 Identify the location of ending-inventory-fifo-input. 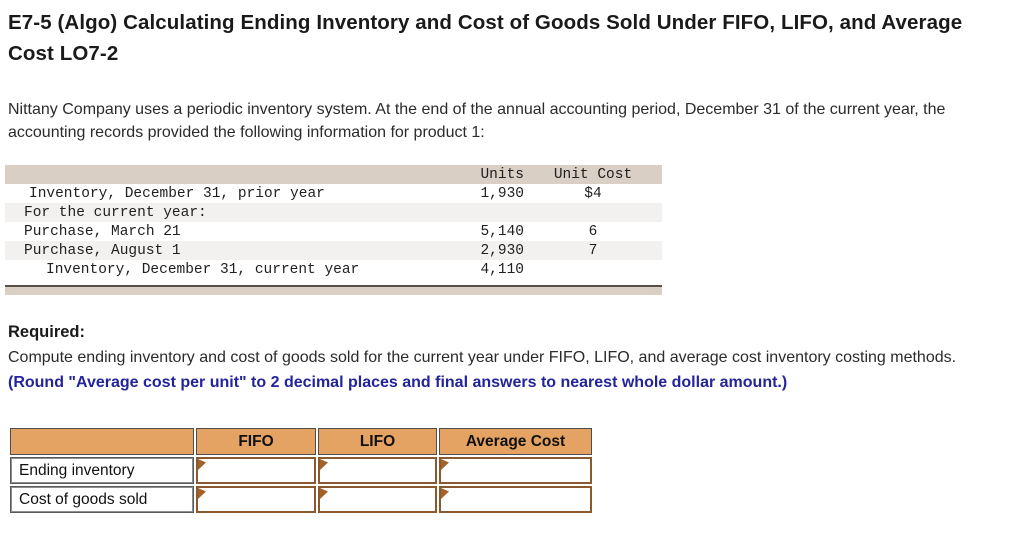
(256, 470).